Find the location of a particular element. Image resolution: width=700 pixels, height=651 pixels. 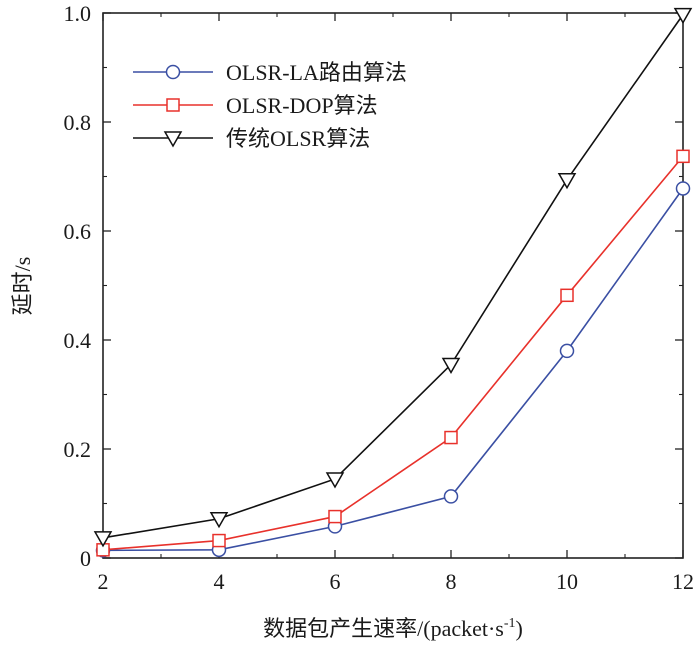

legend-entry: 传统OLSR算法 is located at coordinates (251, 138).